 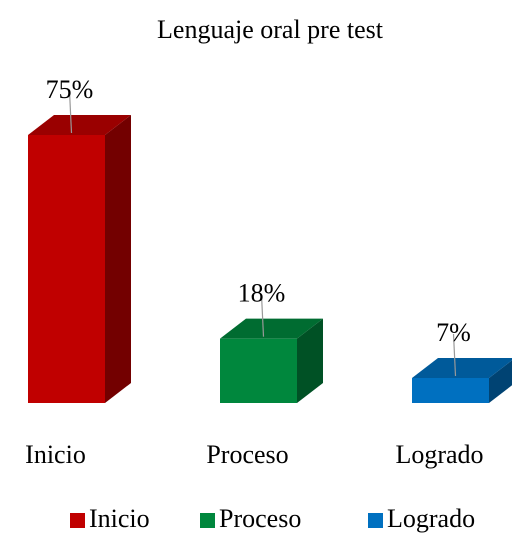 What do you see at coordinates (431, 518) in the screenshot?
I see `legend-label: Logrado` at bounding box center [431, 518].